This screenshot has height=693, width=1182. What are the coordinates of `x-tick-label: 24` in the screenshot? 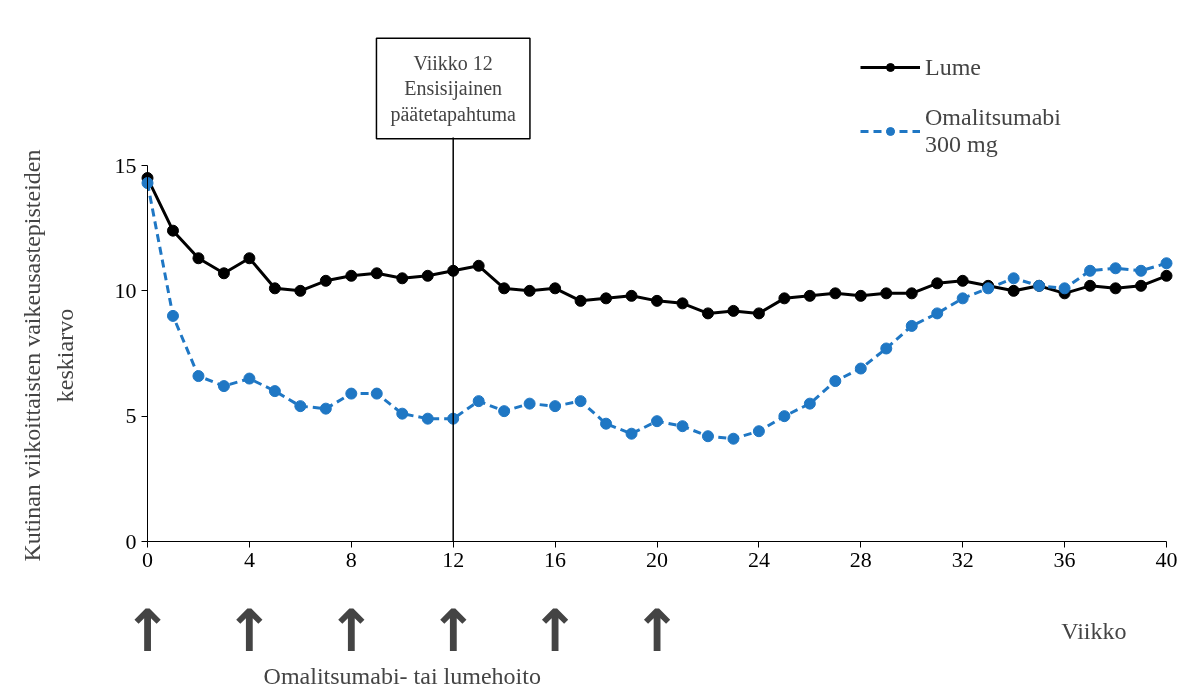 It's located at (758, 559).